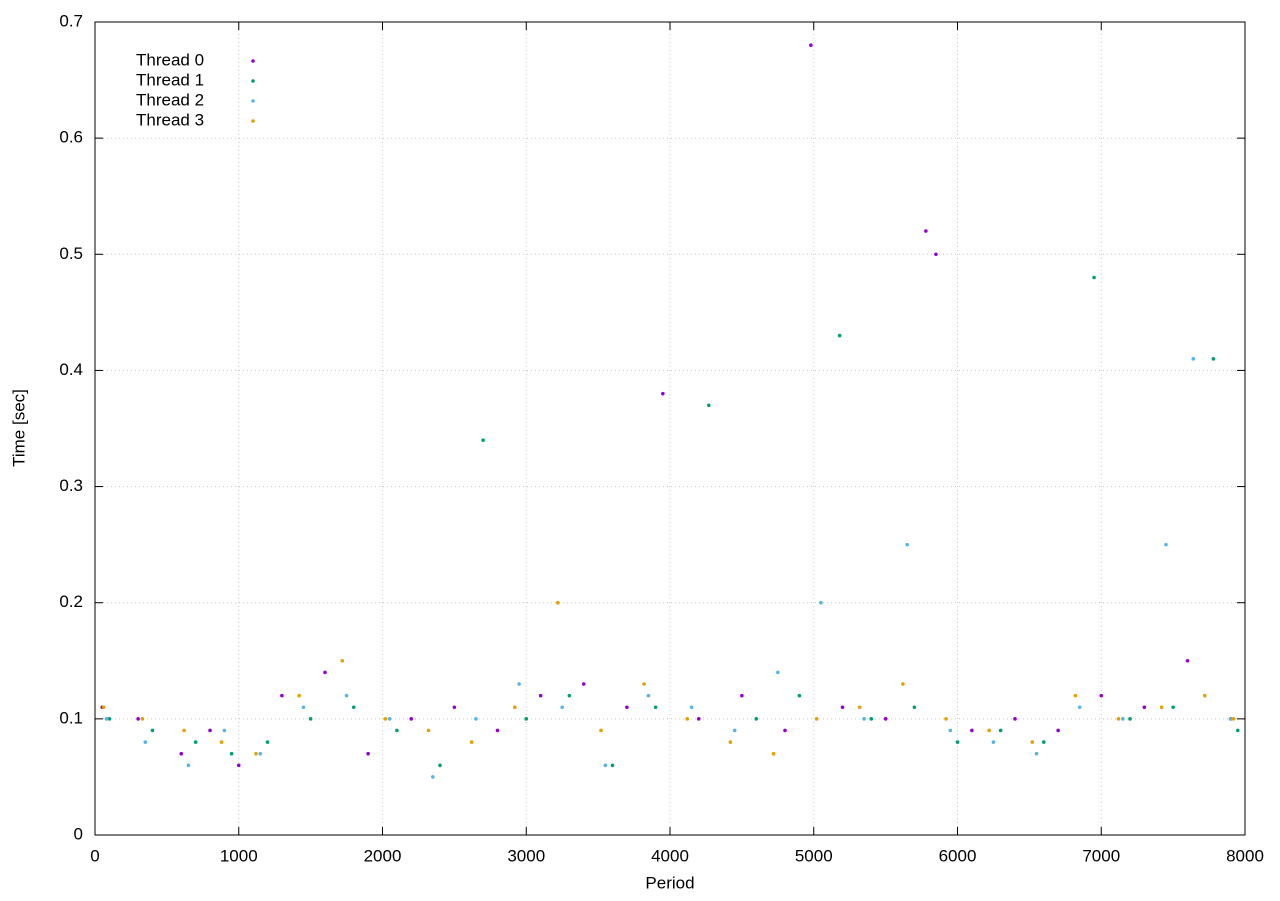 The width and height of the screenshot is (1280, 901). Describe the element at coordinates (814, 855) in the screenshot. I see `x-tick-label: 5000` at that location.